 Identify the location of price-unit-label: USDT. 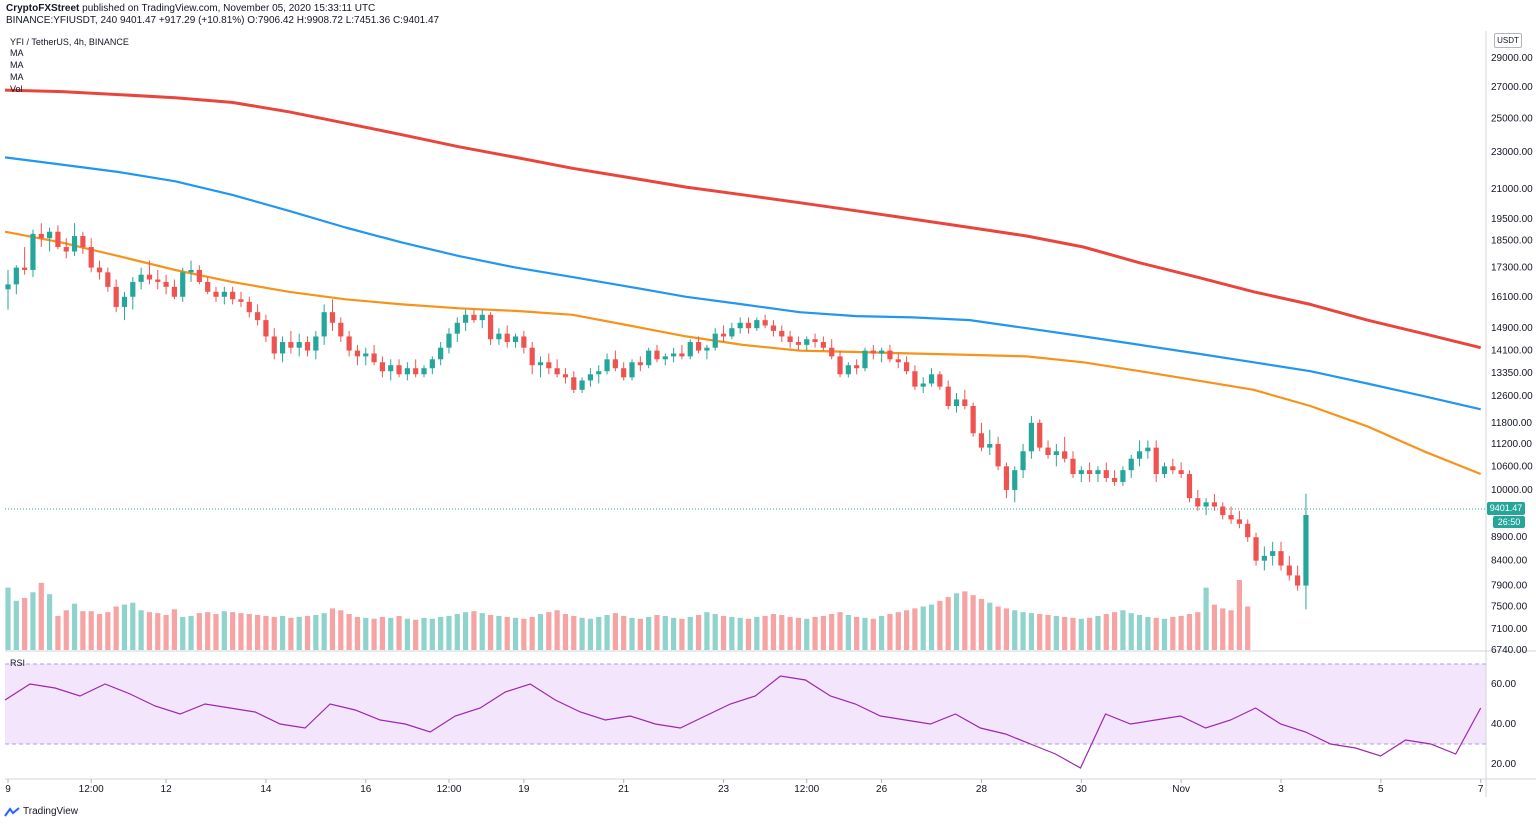
(1508, 40).